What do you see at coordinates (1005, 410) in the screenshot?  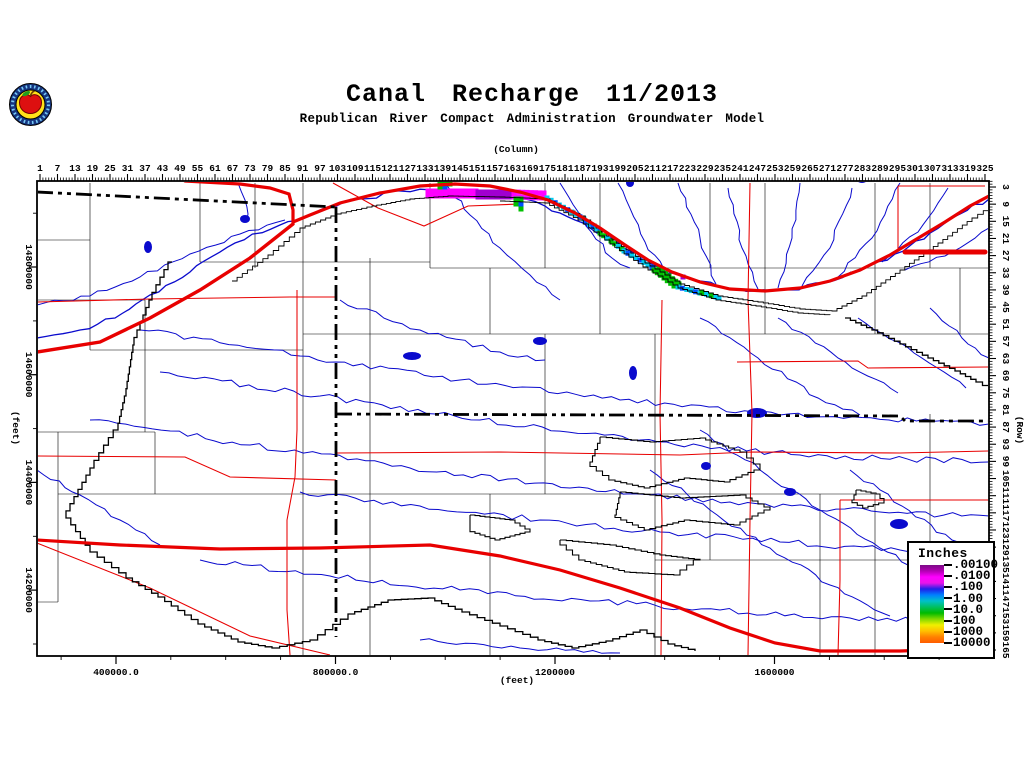 I see `row-tick-label: 81` at bounding box center [1005, 410].